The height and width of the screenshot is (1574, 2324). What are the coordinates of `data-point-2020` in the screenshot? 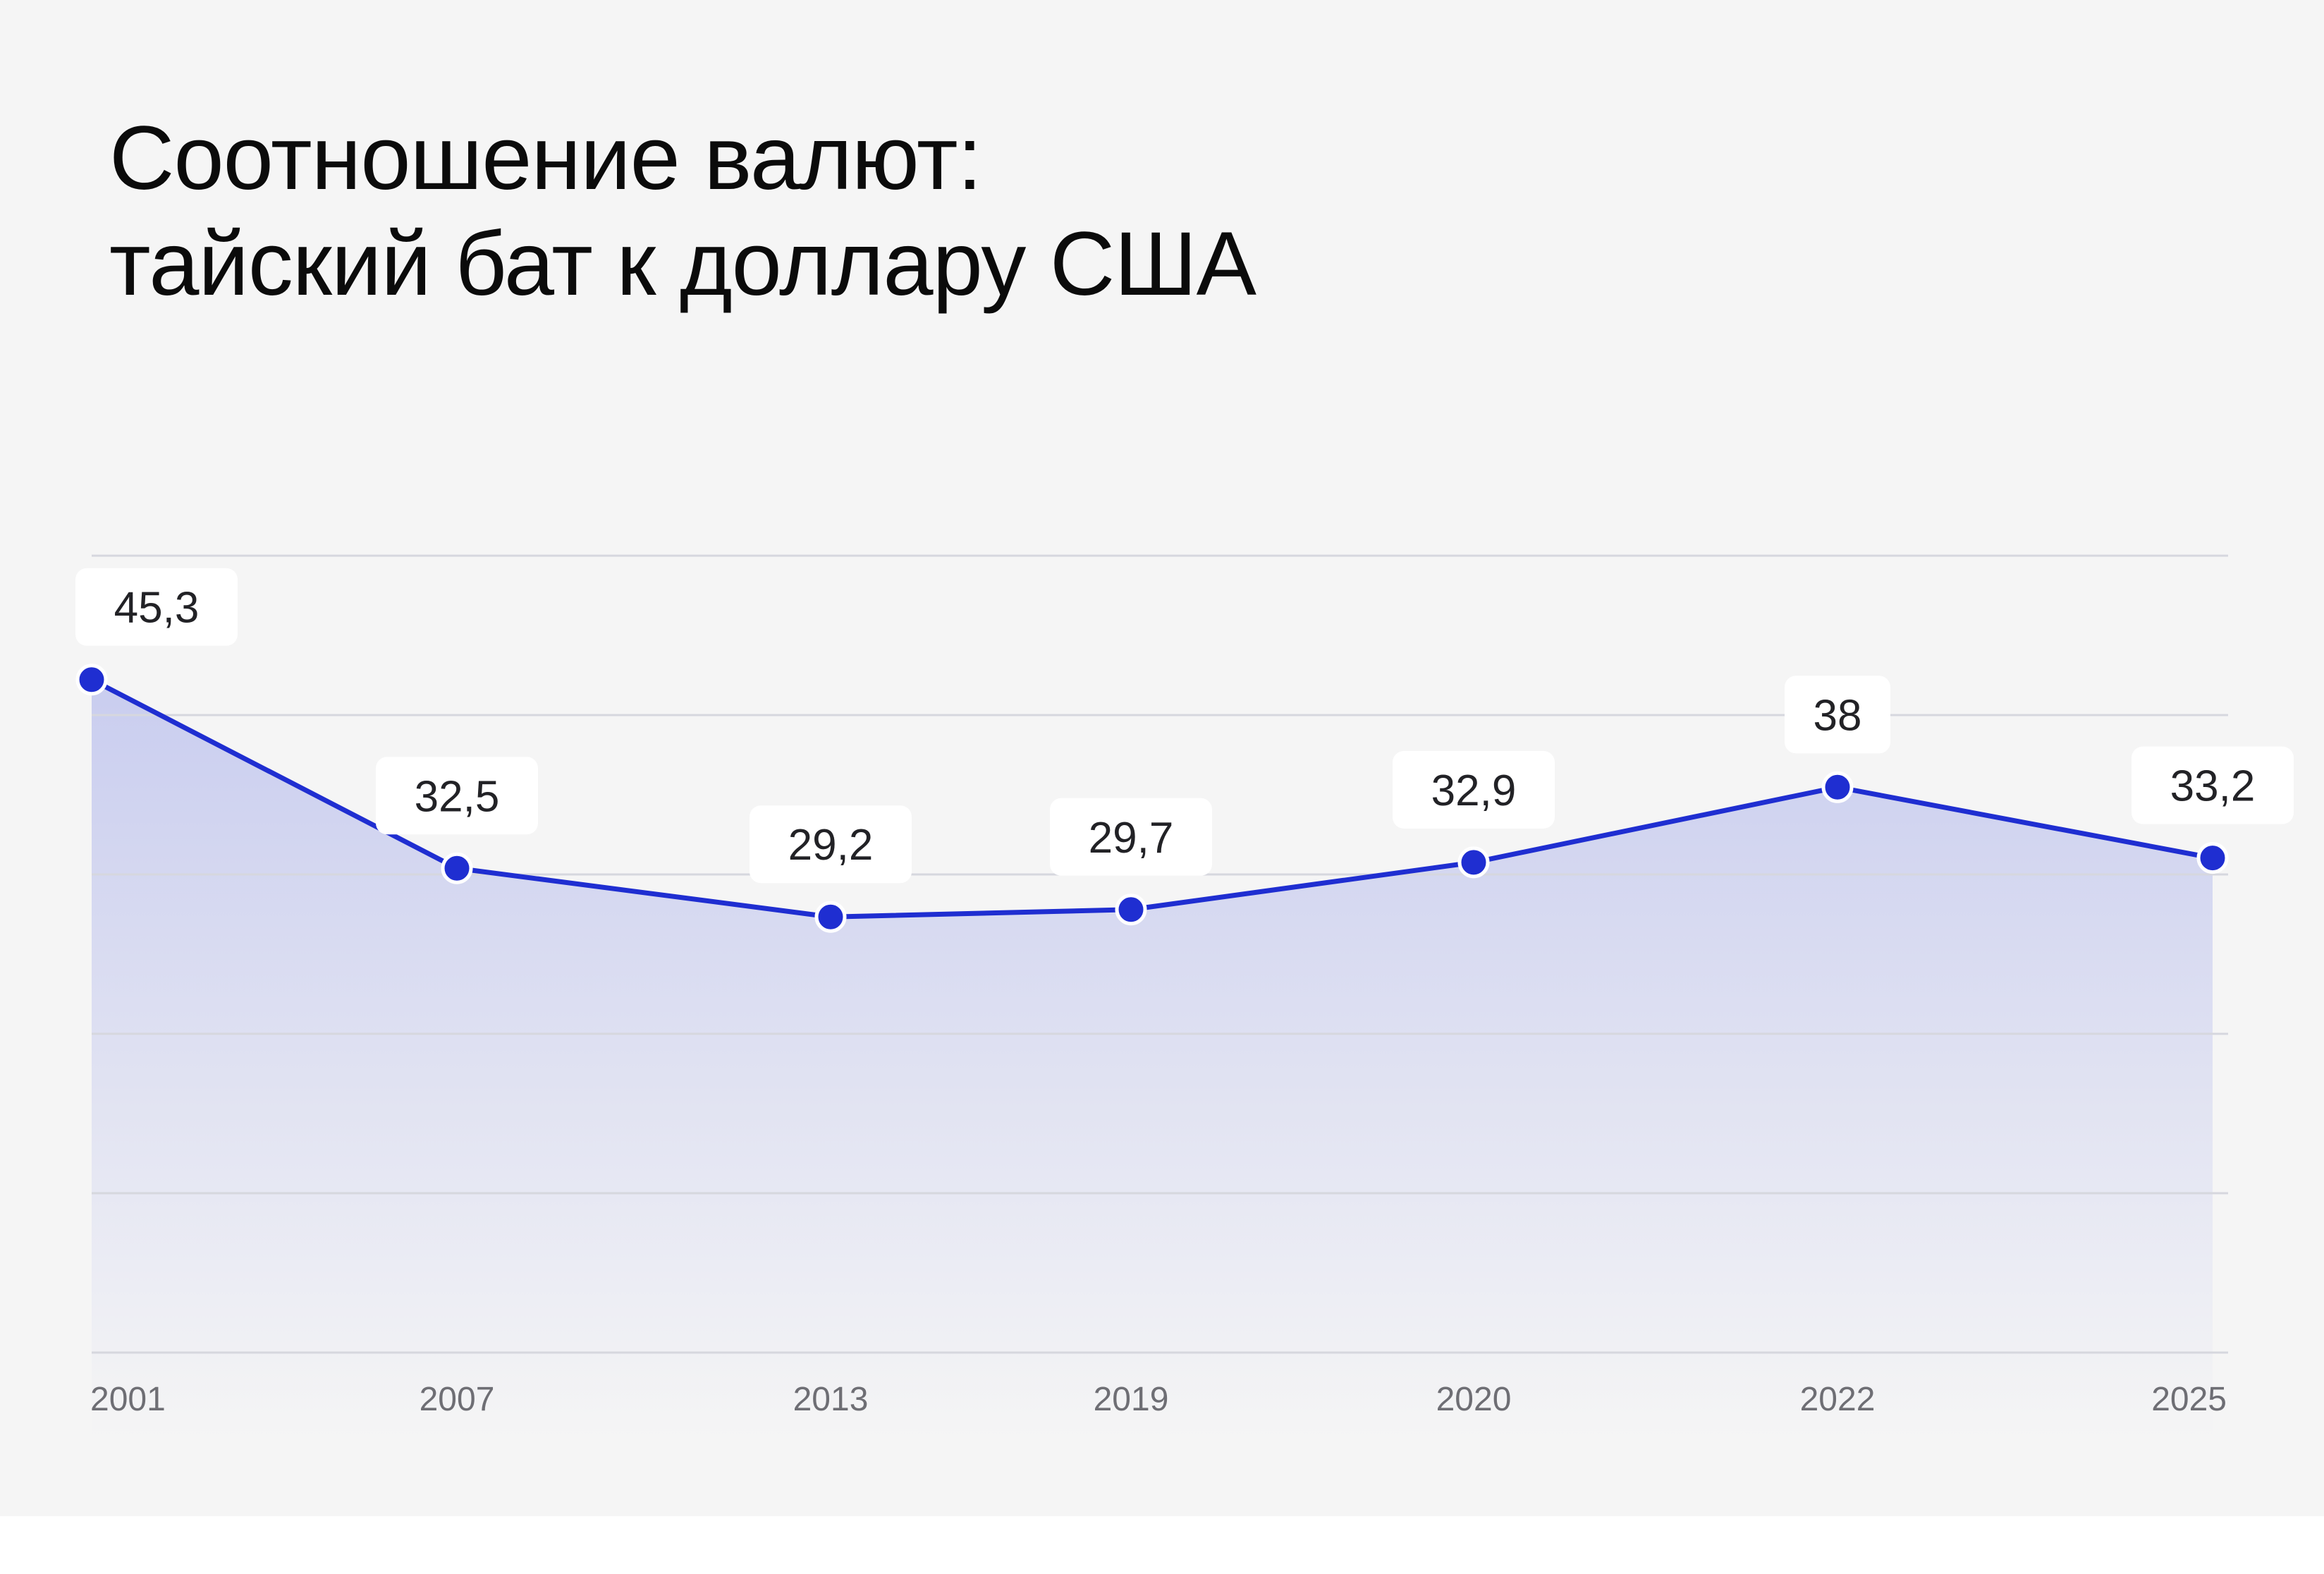 It's located at (1473, 862).